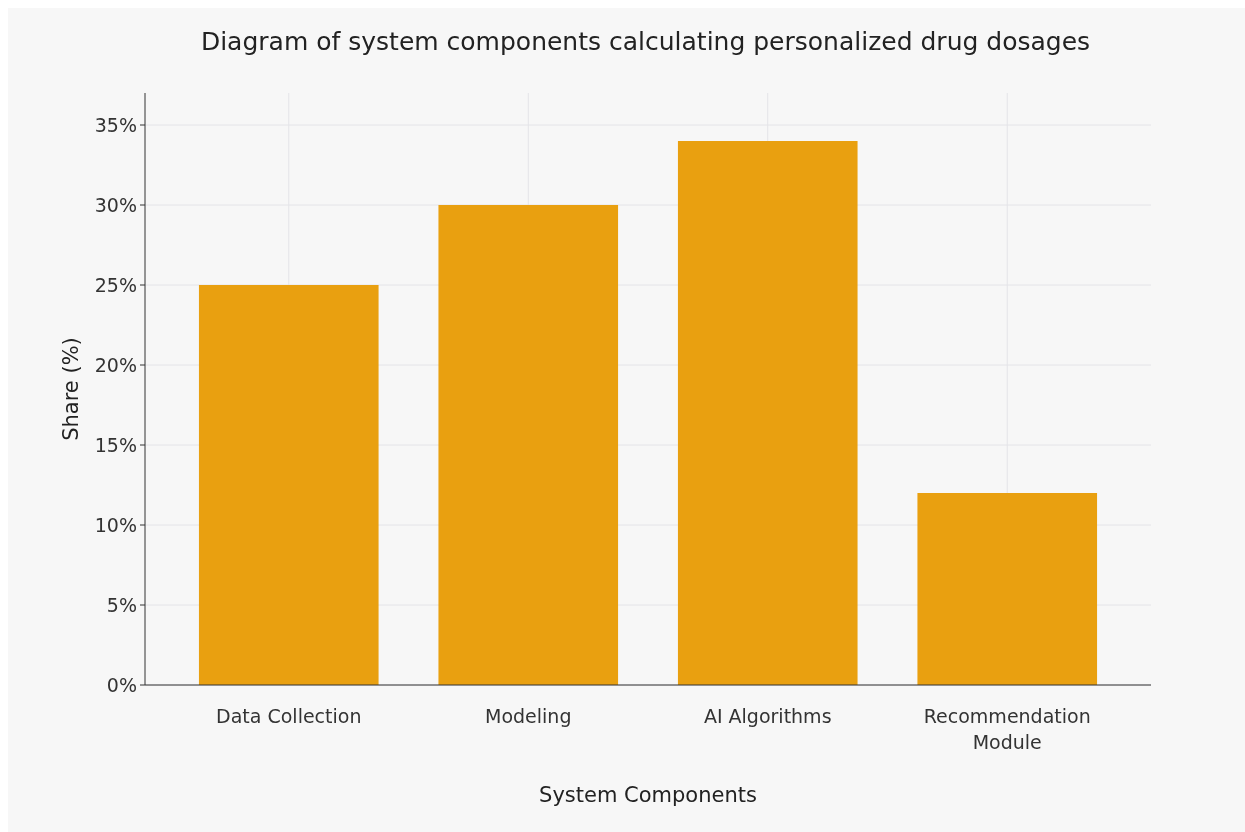 This screenshot has height=832, width=1245. I want to click on x-tick-label: Recommendation Module, so click(1007, 729).